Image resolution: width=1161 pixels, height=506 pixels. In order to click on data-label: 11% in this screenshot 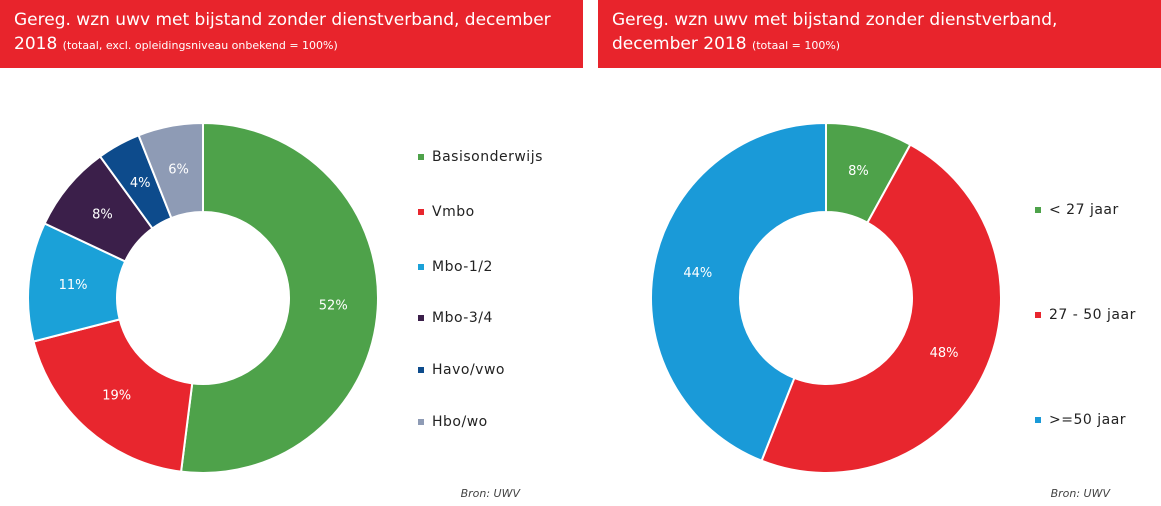, I will do `click(73, 285)`.